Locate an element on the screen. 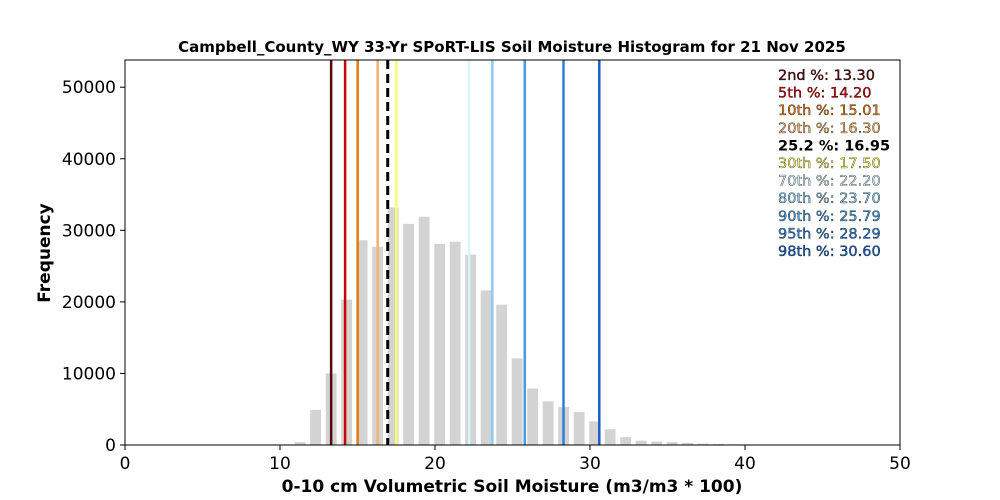 The image size is (1000, 500). y-tick-label: 20000 is located at coordinates (89, 303).